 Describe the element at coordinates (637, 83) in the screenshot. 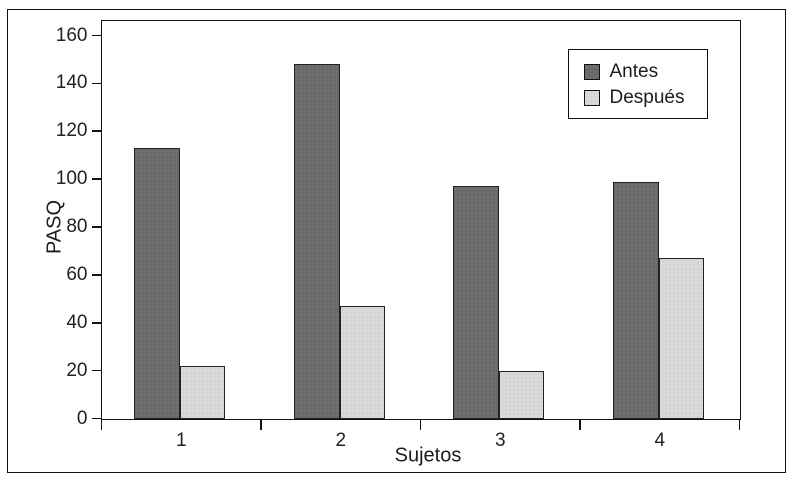

I see `legend: Antes Después` at that location.